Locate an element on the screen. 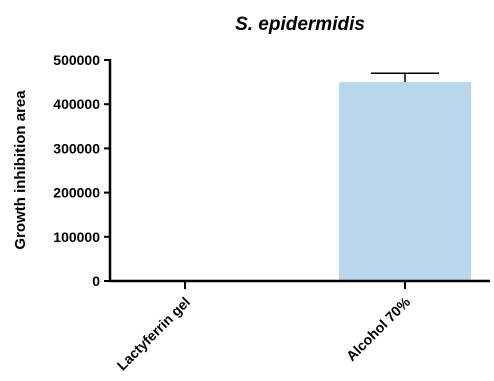 The width and height of the screenshot is (494, 381). y-tick-label: 400000 is located at coordinates (76, 104).